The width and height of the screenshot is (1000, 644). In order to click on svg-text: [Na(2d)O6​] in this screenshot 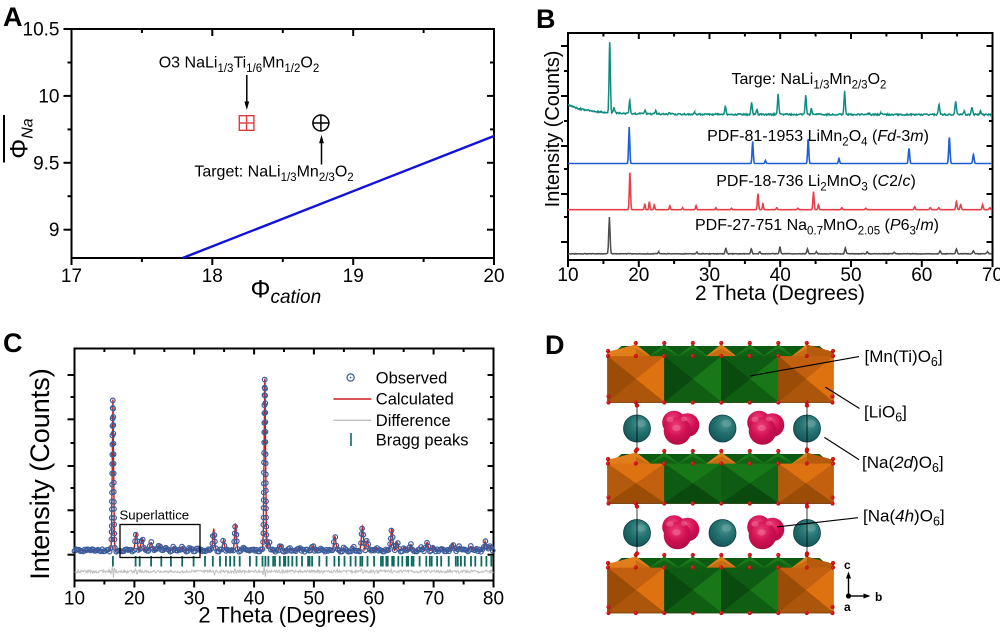, I will do `click(903, 464)`.